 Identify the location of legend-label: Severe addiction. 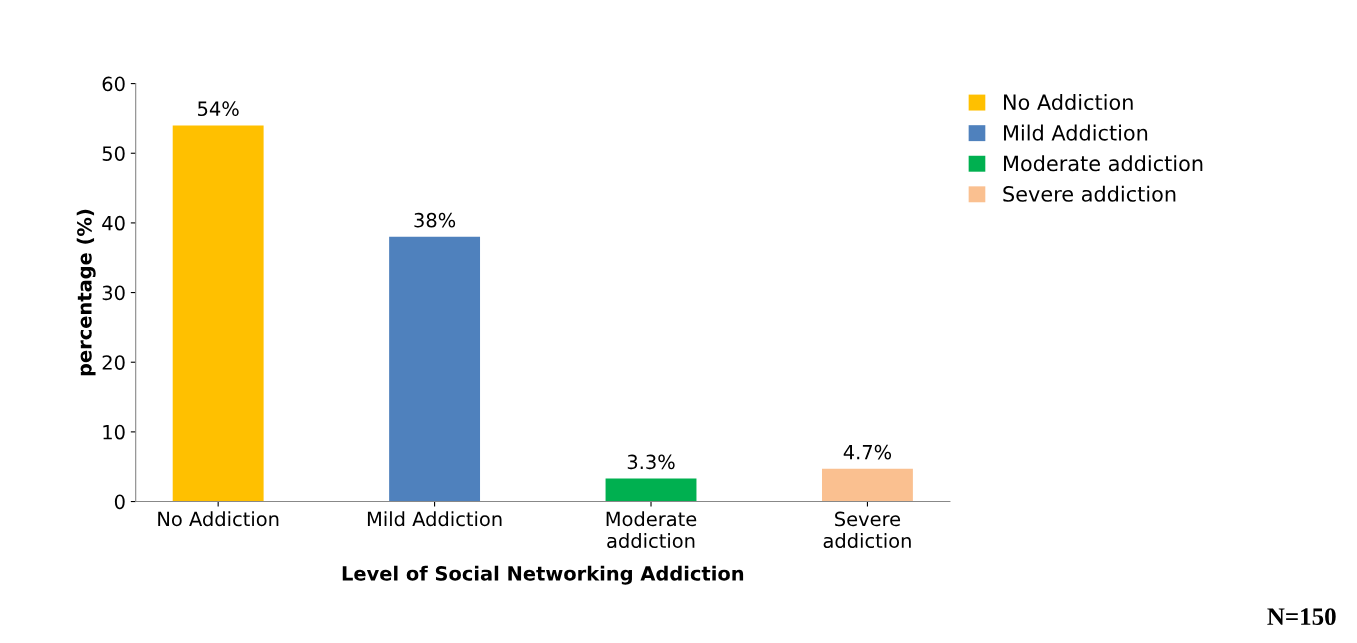
(1089, 193).